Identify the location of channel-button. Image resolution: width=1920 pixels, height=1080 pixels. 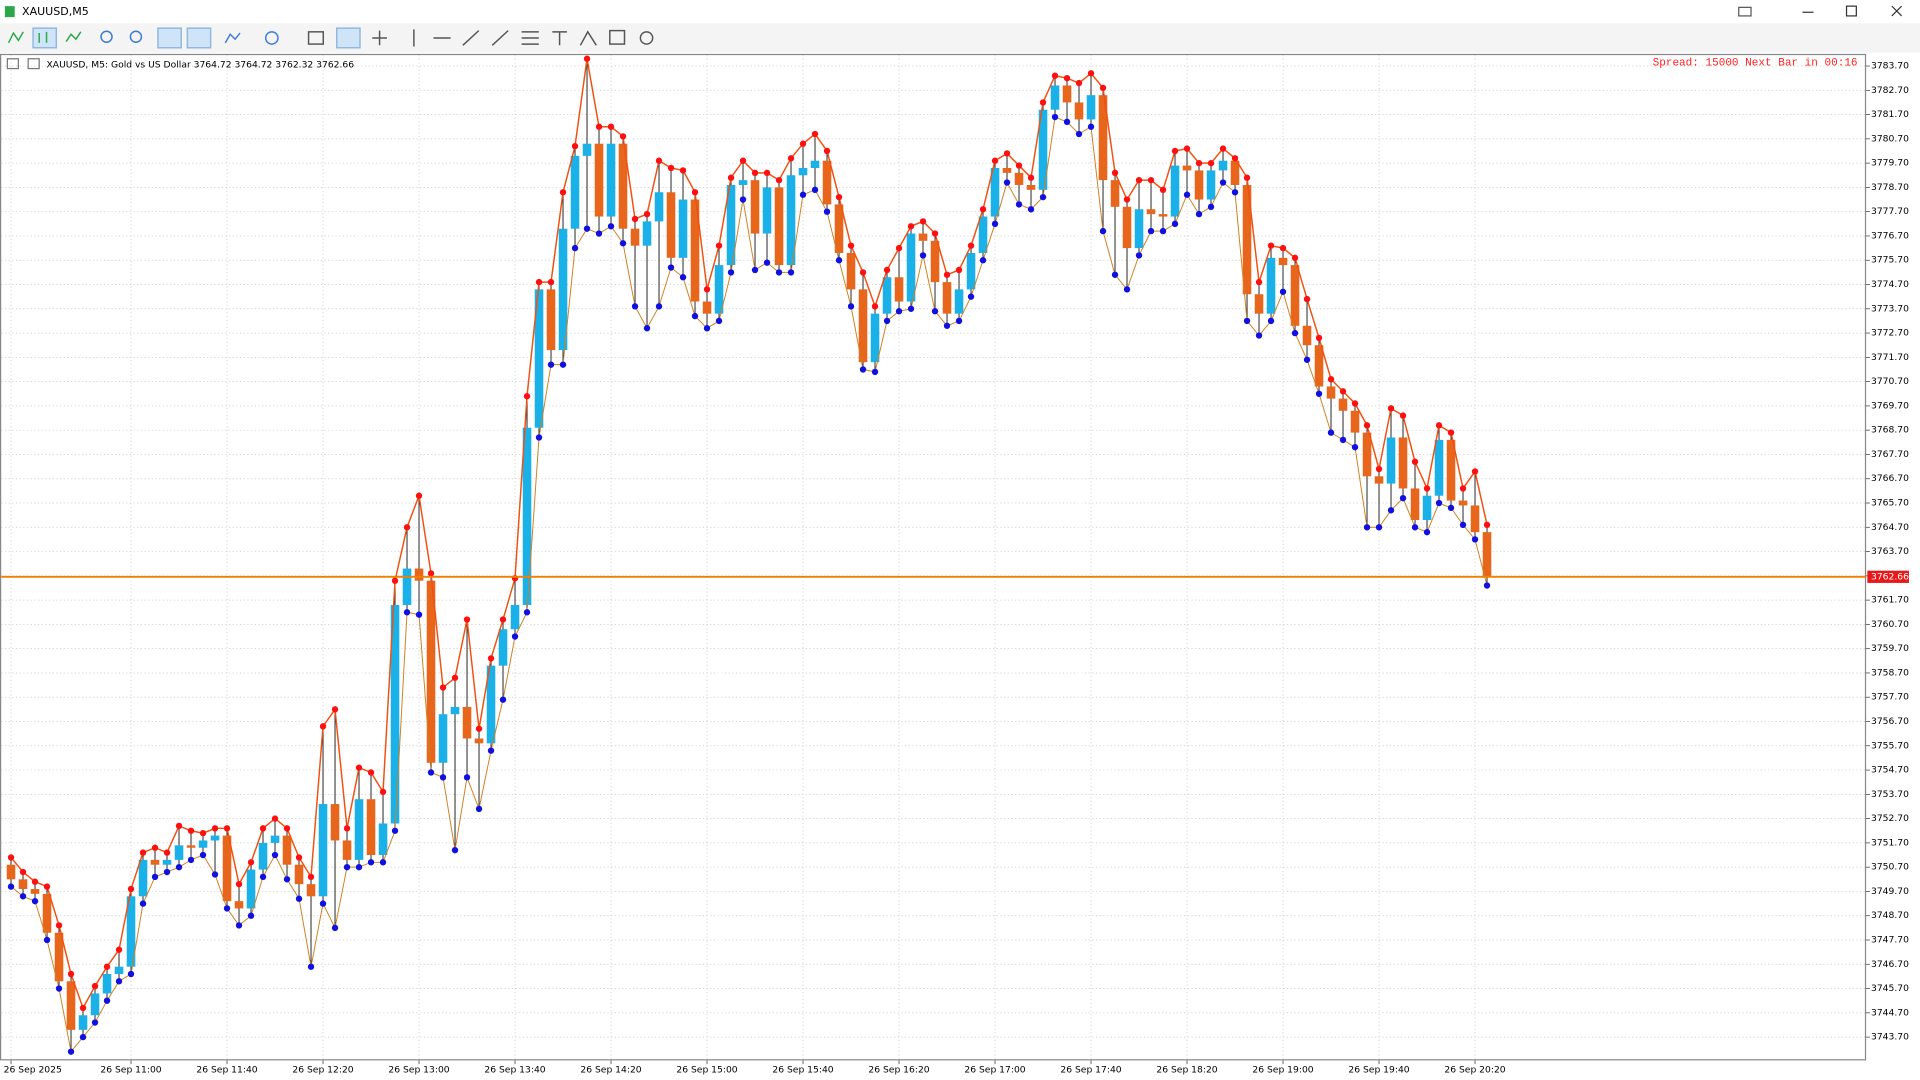
(500, 38).